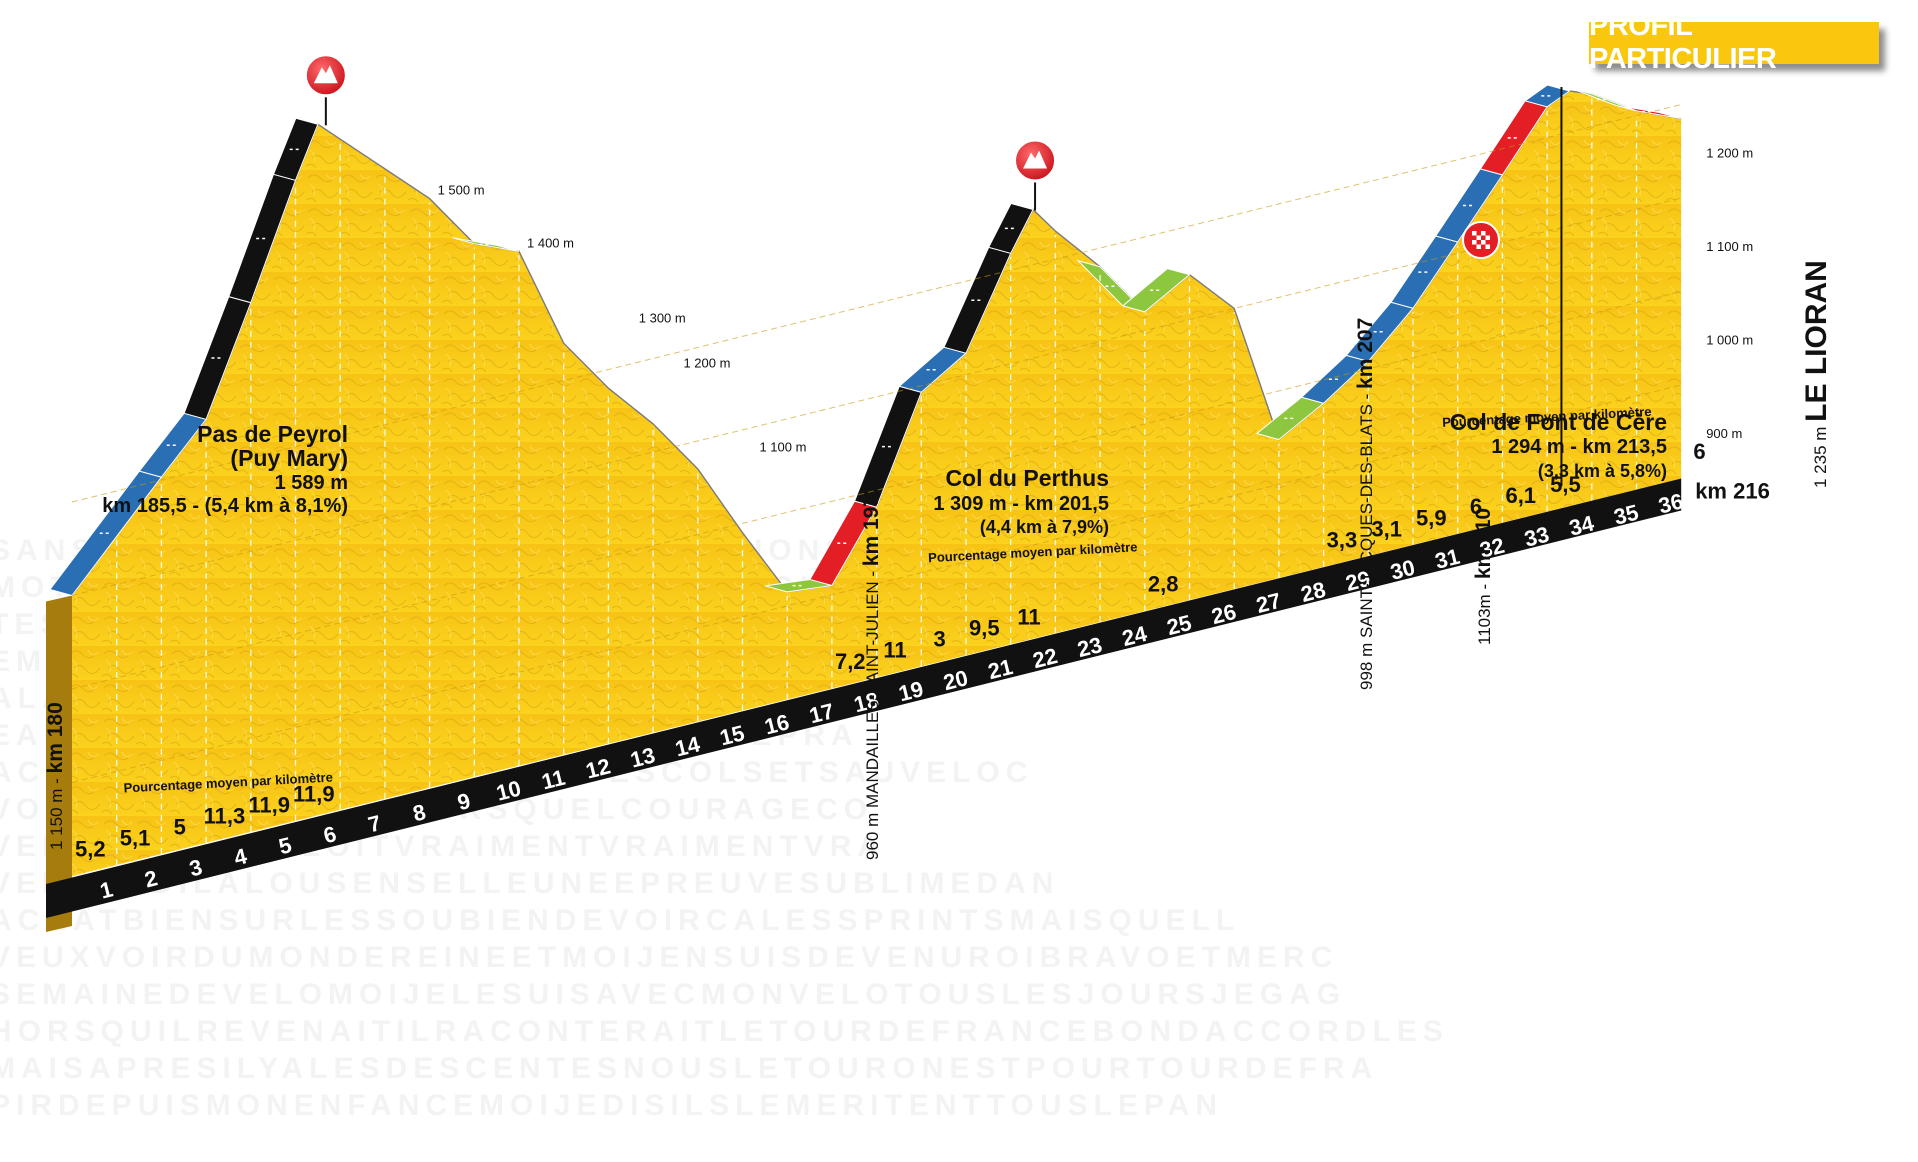 This screenshot has width=1918, height=1162. I want to click on km-marker: 1, so click(106, 889).